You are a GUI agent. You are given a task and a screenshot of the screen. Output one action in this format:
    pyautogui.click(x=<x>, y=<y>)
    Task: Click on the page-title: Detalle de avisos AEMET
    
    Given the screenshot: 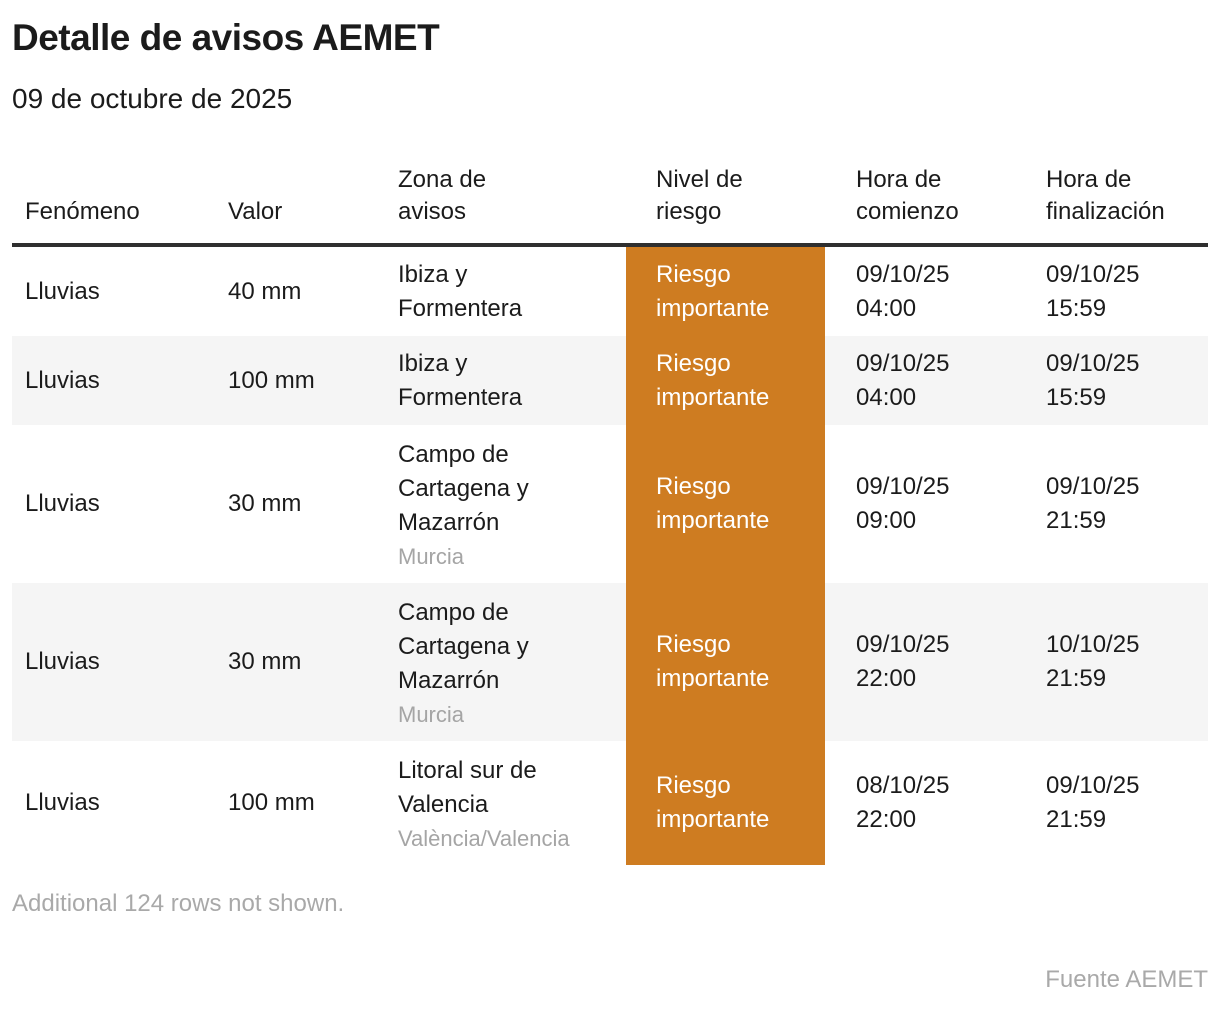 What is the action you would take?
    pyautogui.click(x=226, y=37)
    